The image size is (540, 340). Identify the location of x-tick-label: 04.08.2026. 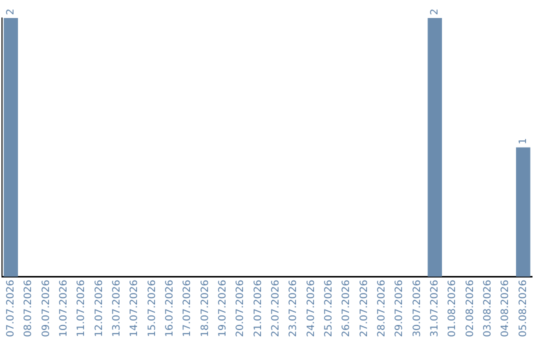
(506, 309).